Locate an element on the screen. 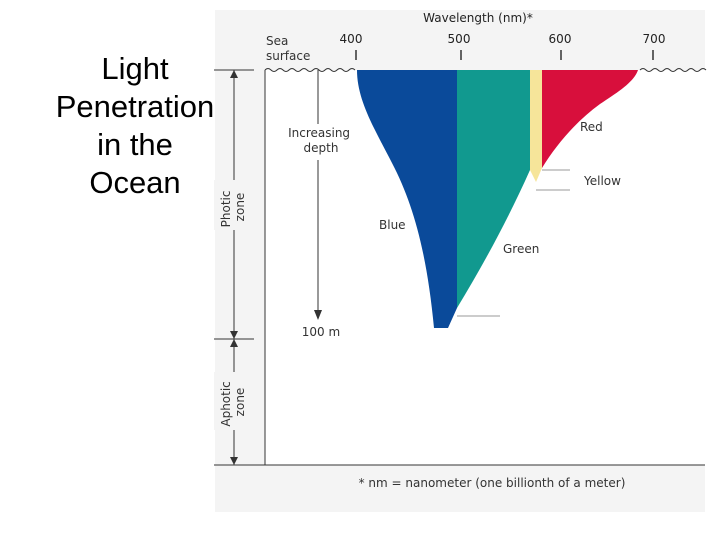 The image size is (720, 540). yellow-light-band is located at coordinates (536, 126).